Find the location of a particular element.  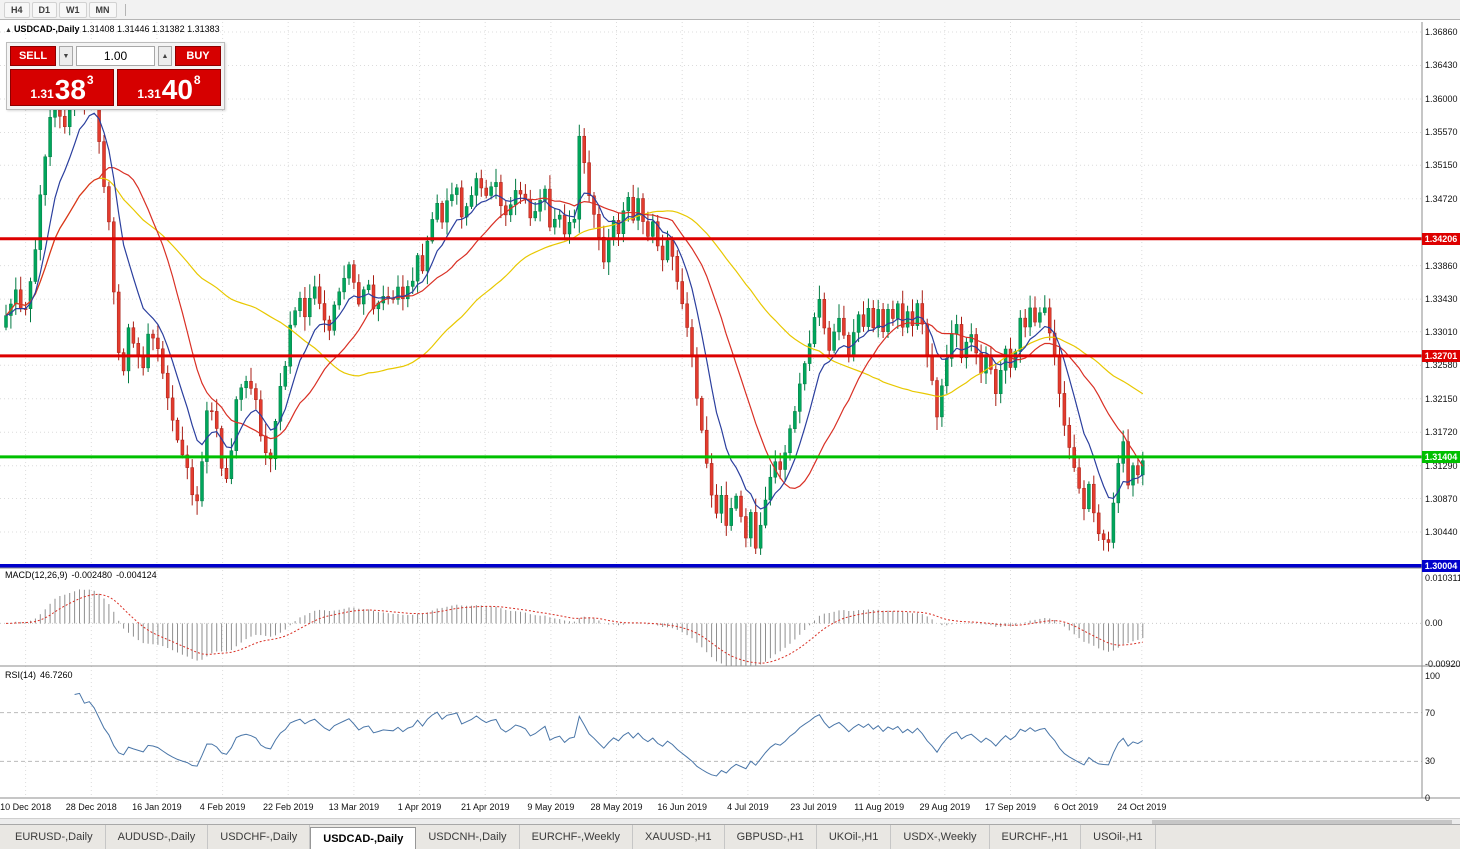

chart-tab-usdx-weekly: USDX-,Weekly is located at coordinates (940, 837).